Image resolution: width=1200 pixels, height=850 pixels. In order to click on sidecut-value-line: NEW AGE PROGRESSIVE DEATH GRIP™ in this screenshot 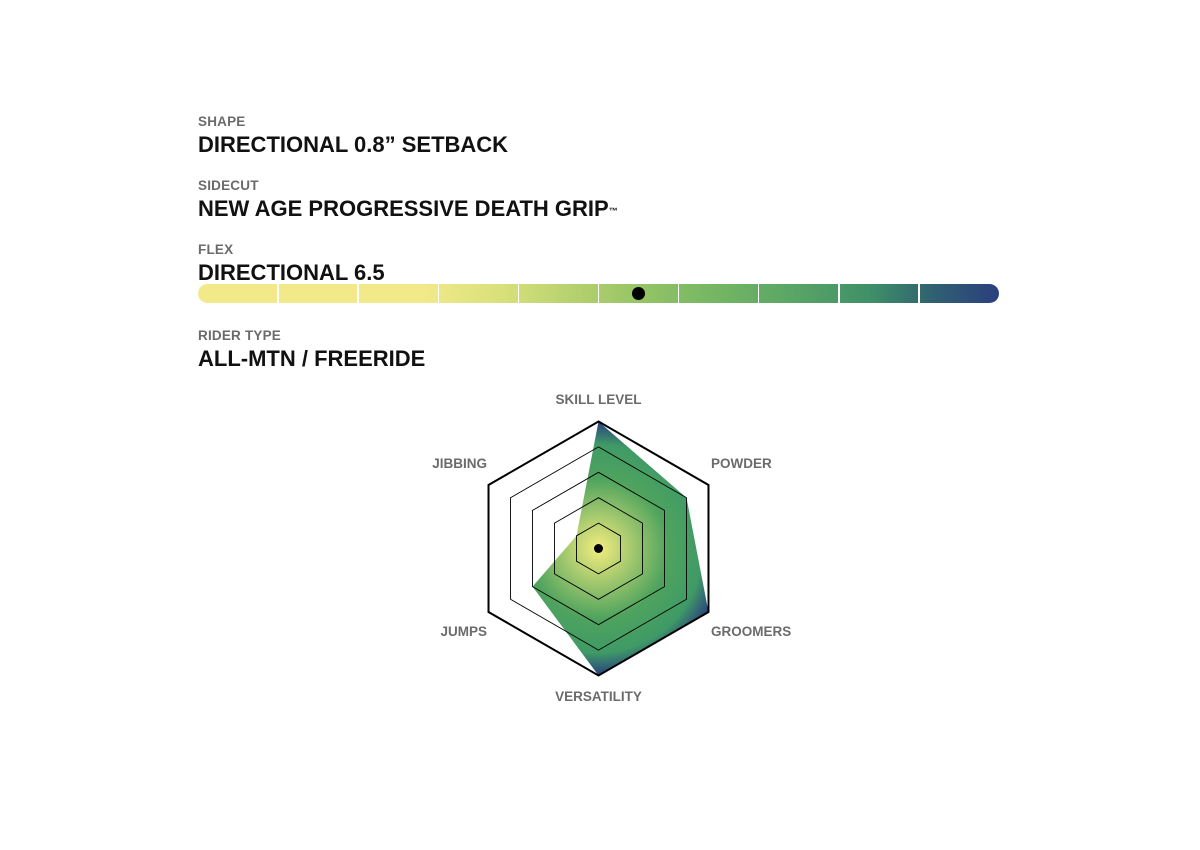, I will do `click(408, 209)`.